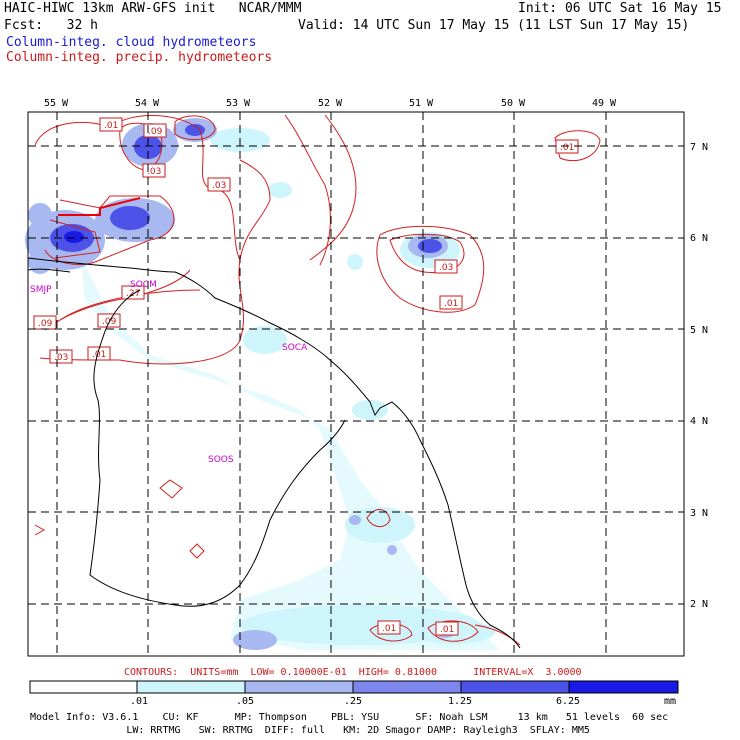 Image resolution: width=740 pixels, height=740 pixels. What do you see at coordinates (245, 701) in the screenshot?
I see `colorbar-tick: .05` at bounding box center [245, 701].